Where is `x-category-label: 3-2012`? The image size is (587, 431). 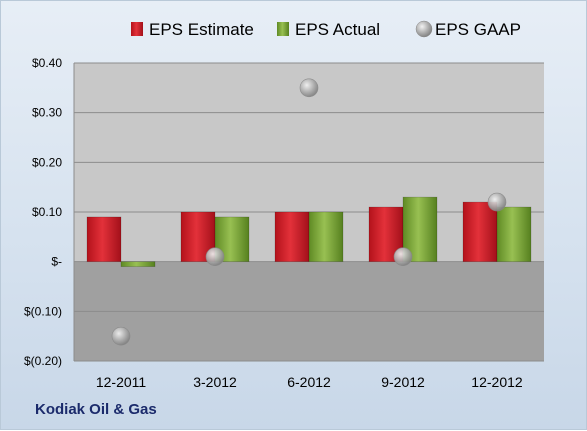 x-category-label: 3-2012 is located at coordinates (215, 382).